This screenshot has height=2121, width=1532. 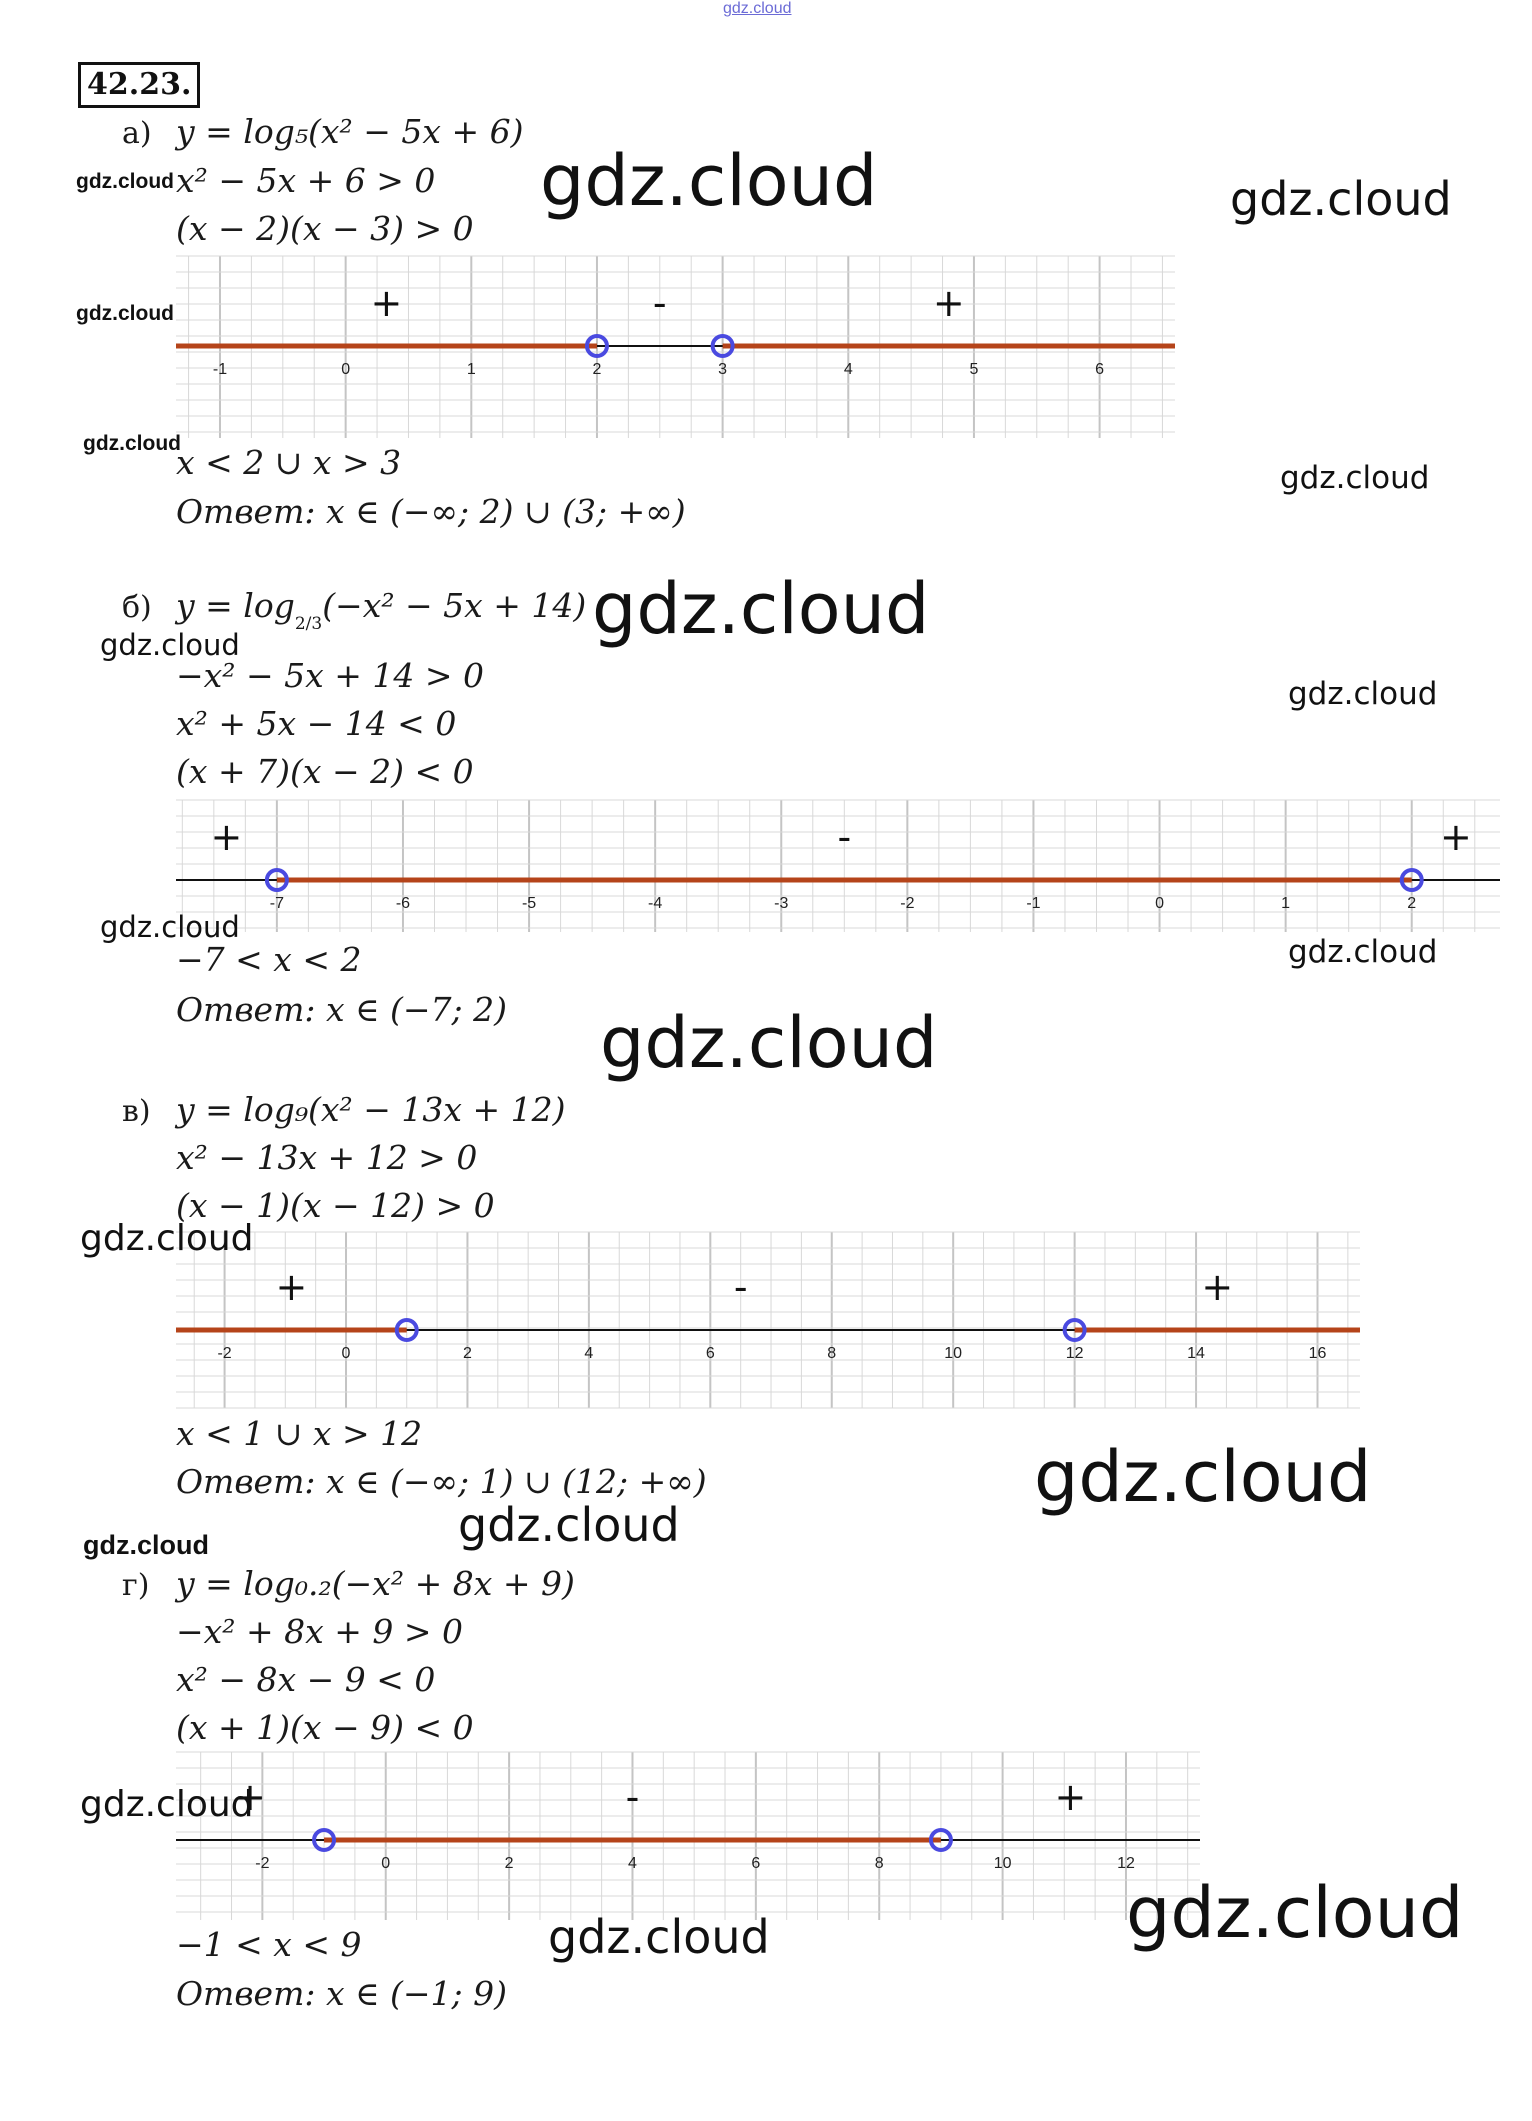 I want to click on tick-label: 14, so click(x=1196, y=1353).